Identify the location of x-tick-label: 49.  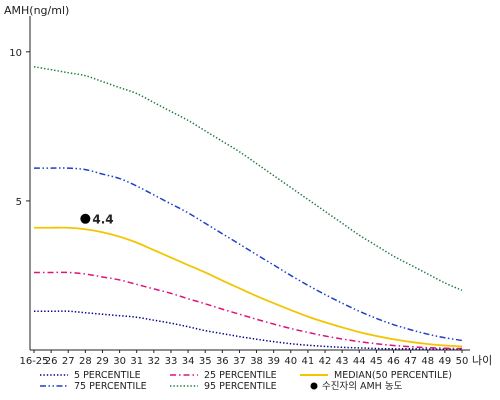
(445, 361).